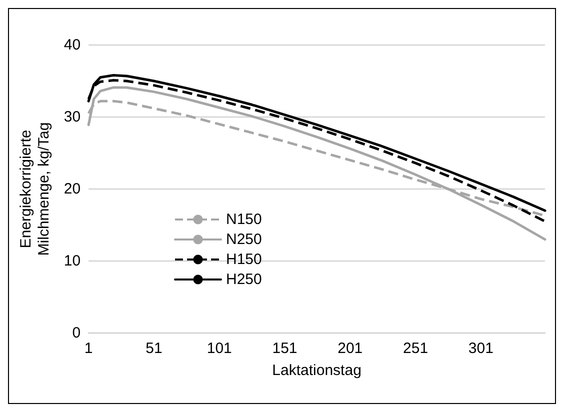 The width and height of the screenshot is (564, 412). I want to click on x-tick-label: 201, so click(350, 348).